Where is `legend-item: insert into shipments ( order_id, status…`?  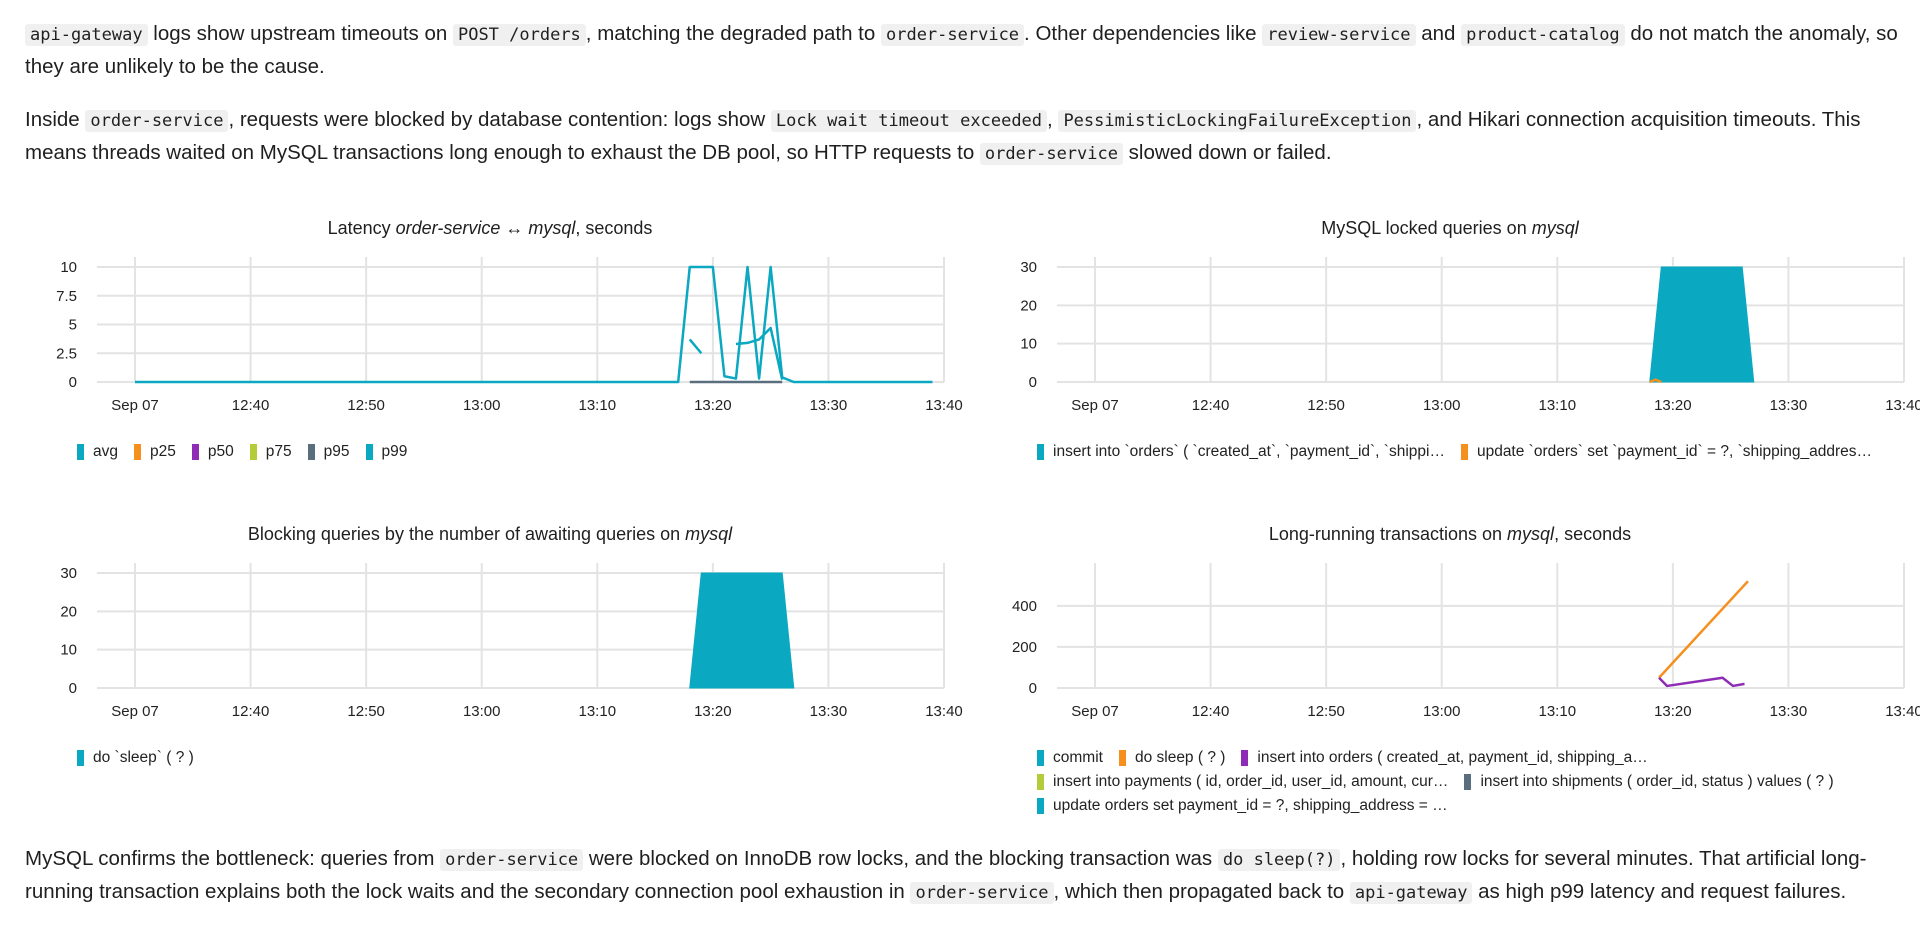 legend-item: insert into shipments ( order_id, status… is located at coordinates (1649, 782).